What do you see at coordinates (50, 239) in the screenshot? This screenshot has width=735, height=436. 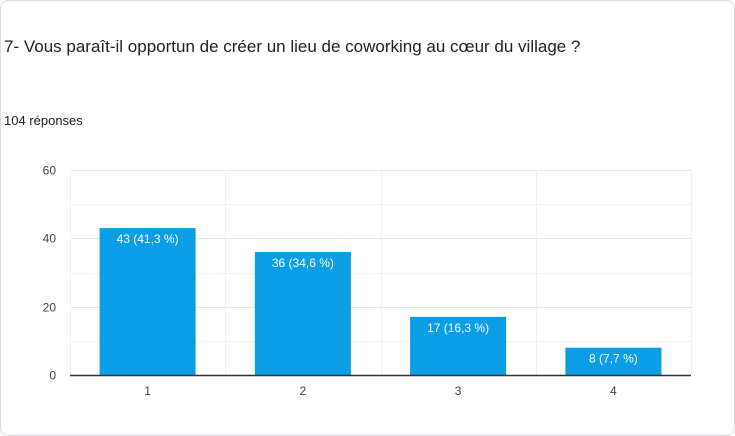 I see `y-tick-label: 40` at bounding box center [50, 239].